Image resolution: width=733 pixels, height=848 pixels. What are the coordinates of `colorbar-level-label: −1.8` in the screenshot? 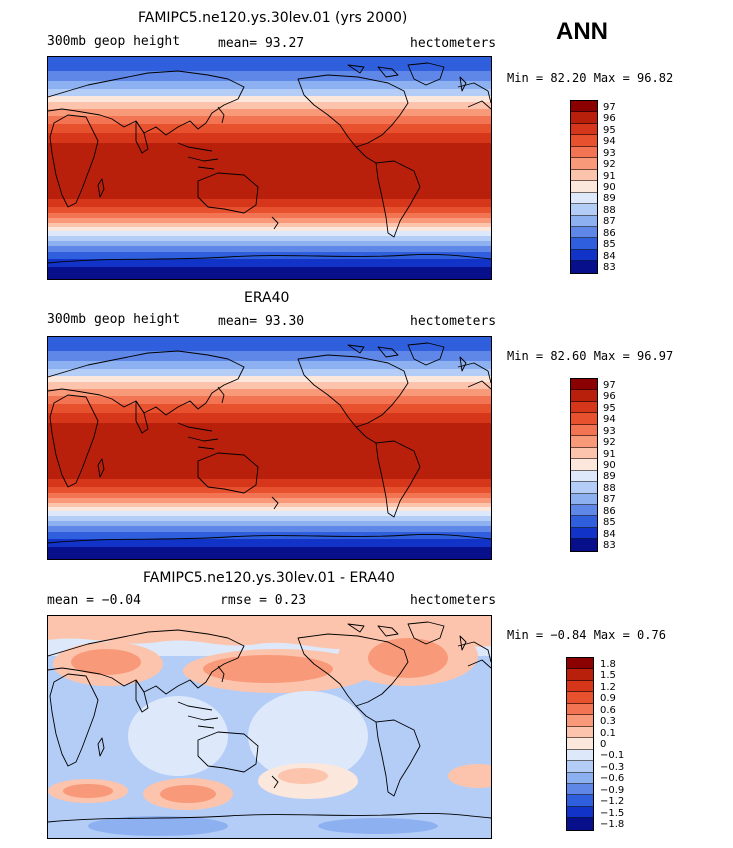 It's located at (612, 825).